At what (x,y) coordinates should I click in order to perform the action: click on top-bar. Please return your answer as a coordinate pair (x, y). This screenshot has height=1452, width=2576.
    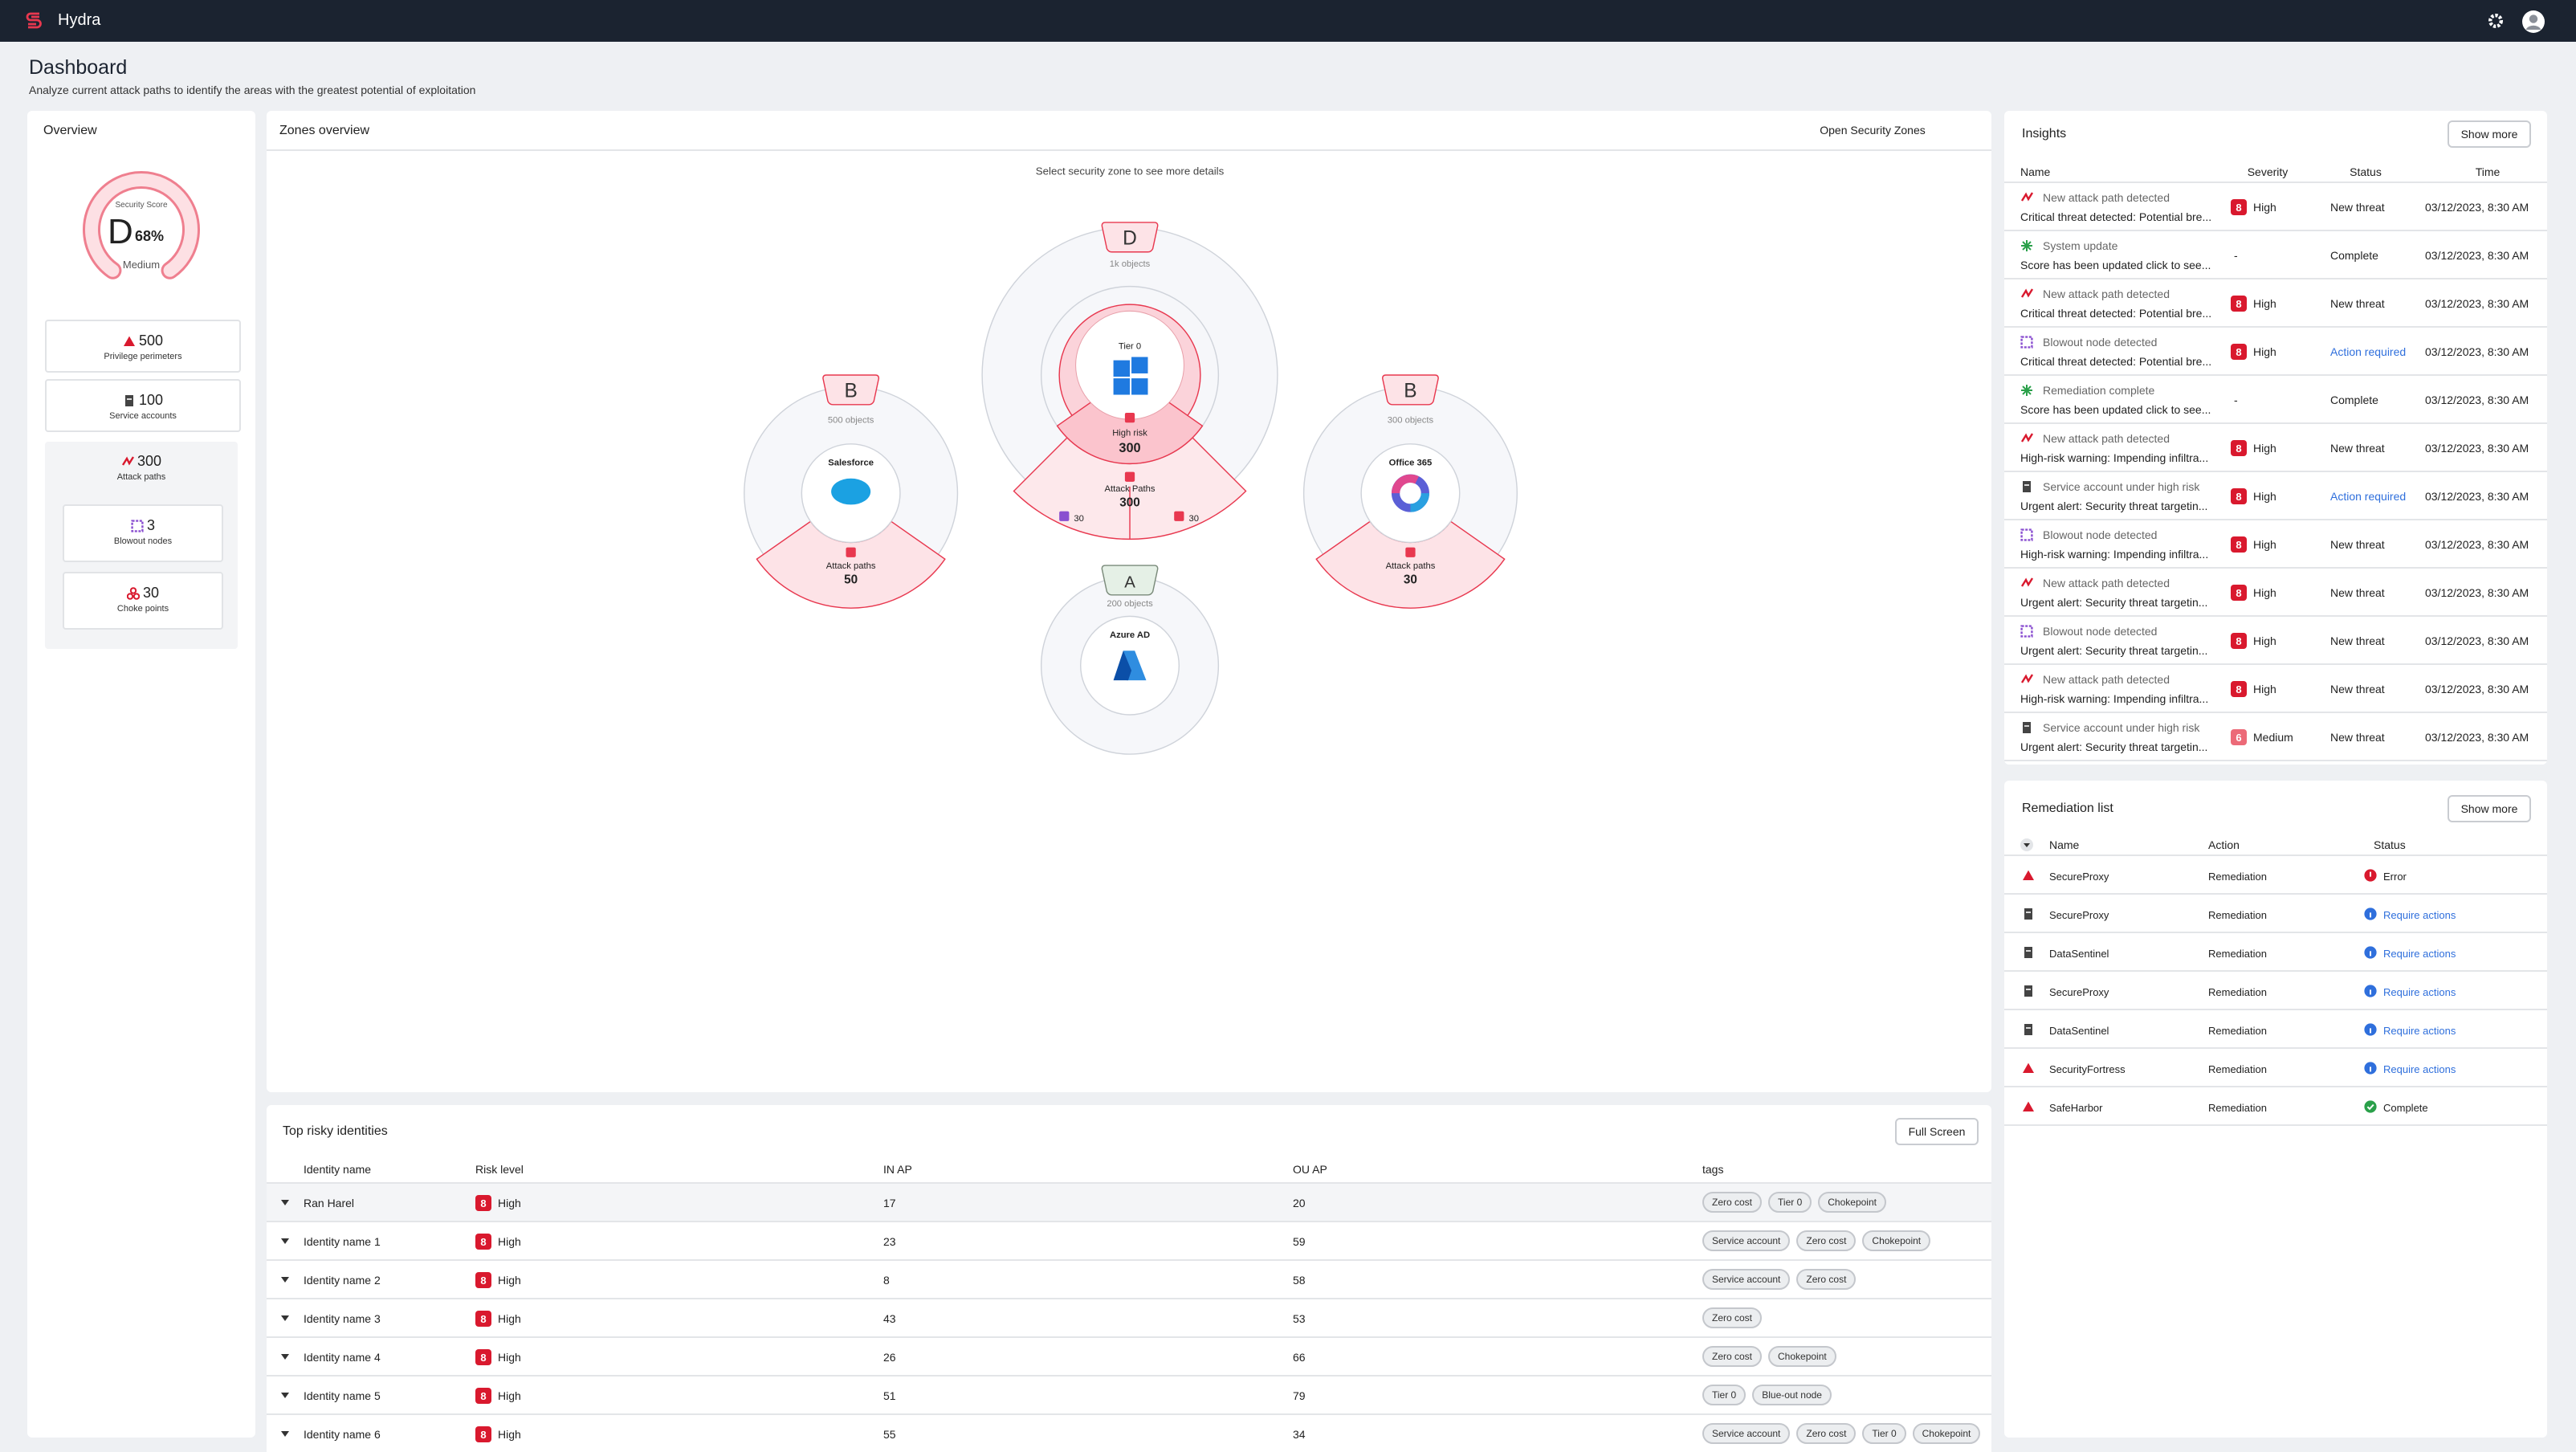
    Looking at the image, I should click on (1288, 21).